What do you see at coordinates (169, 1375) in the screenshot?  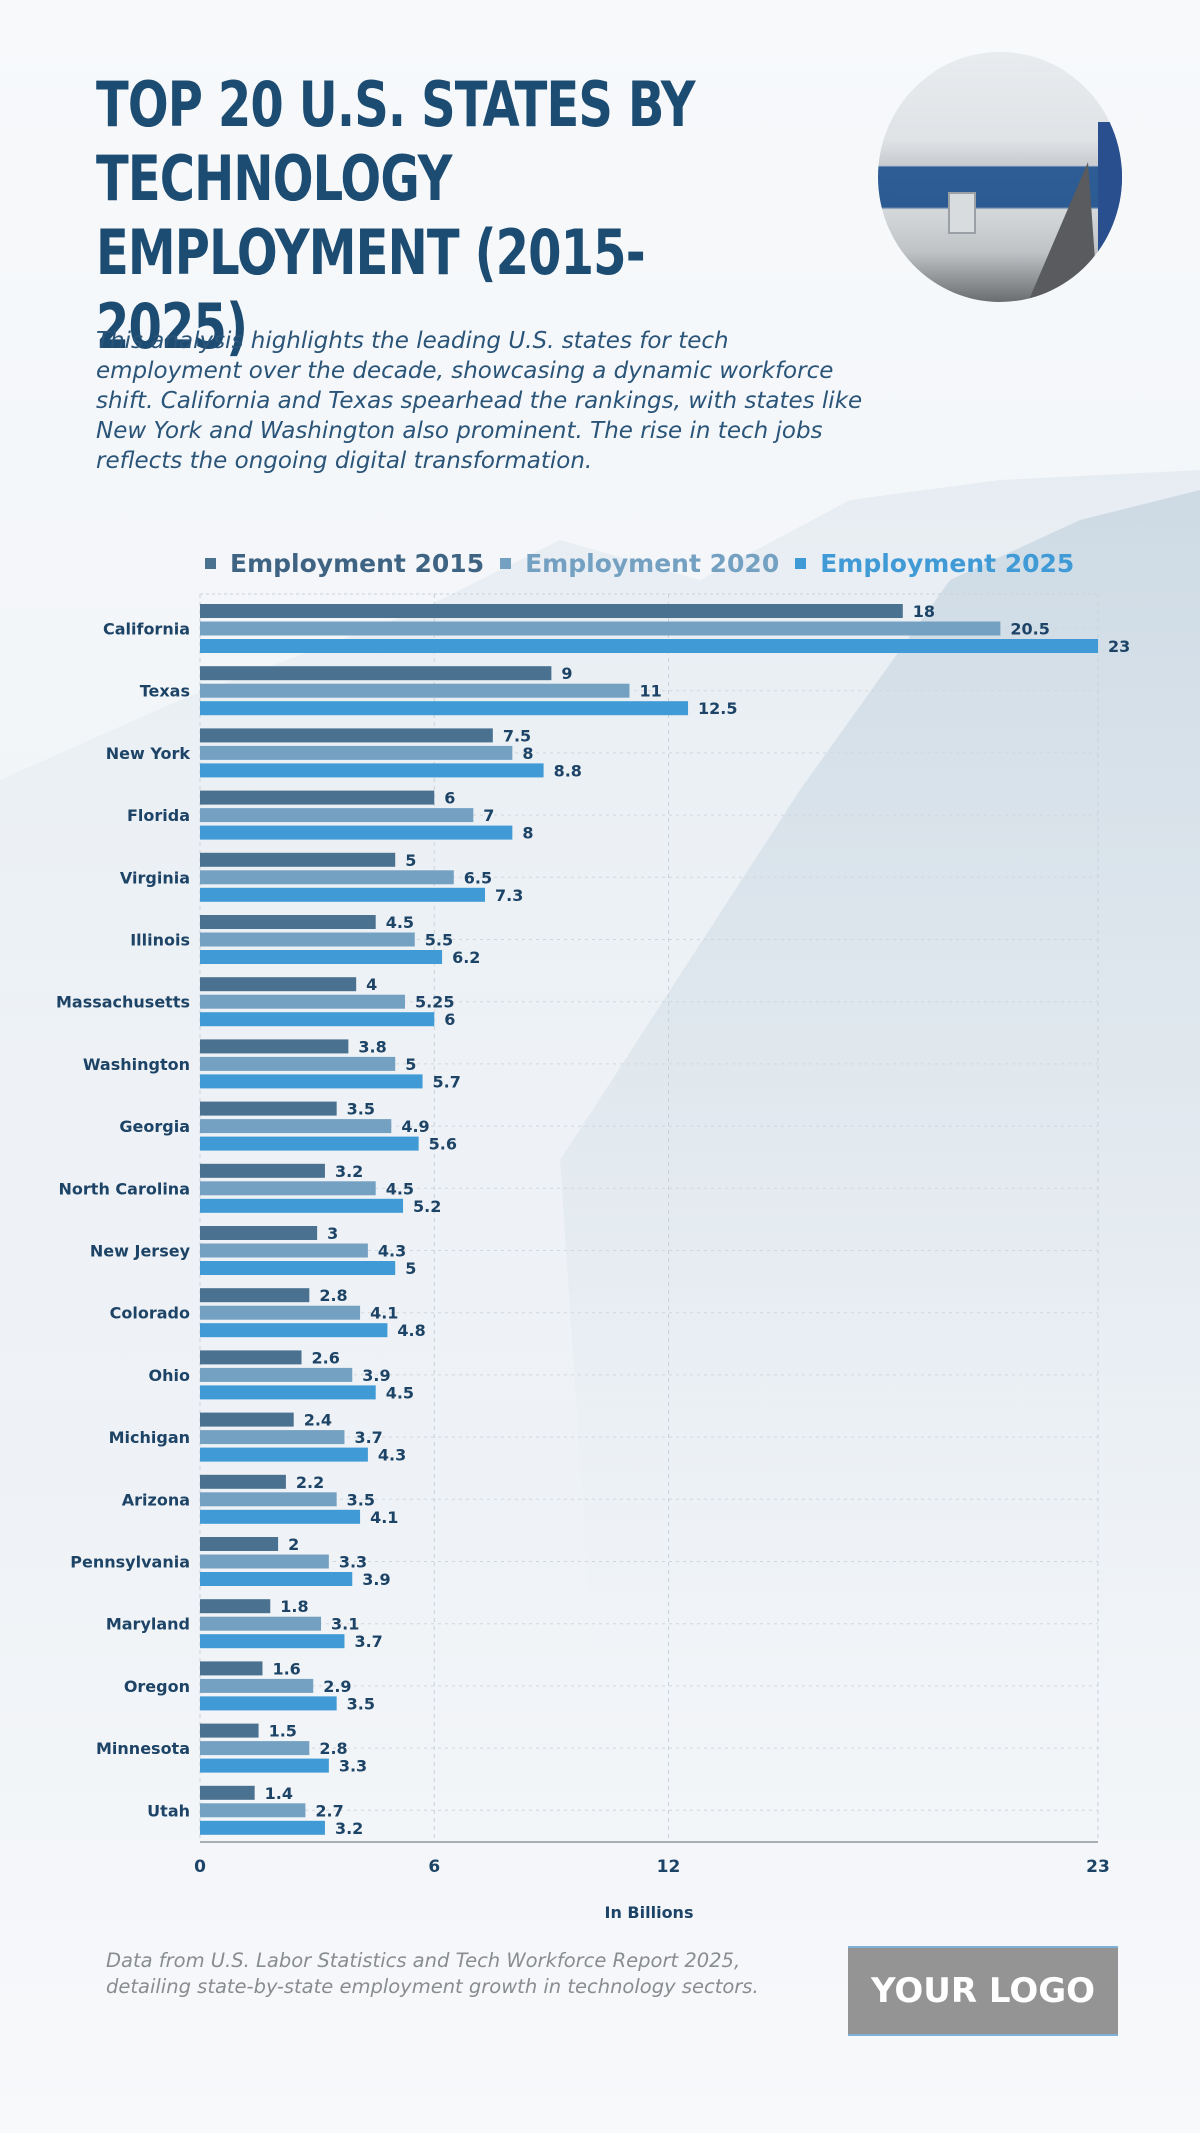 I see `category-label: Ohio` at bounding box center [169, 1375].